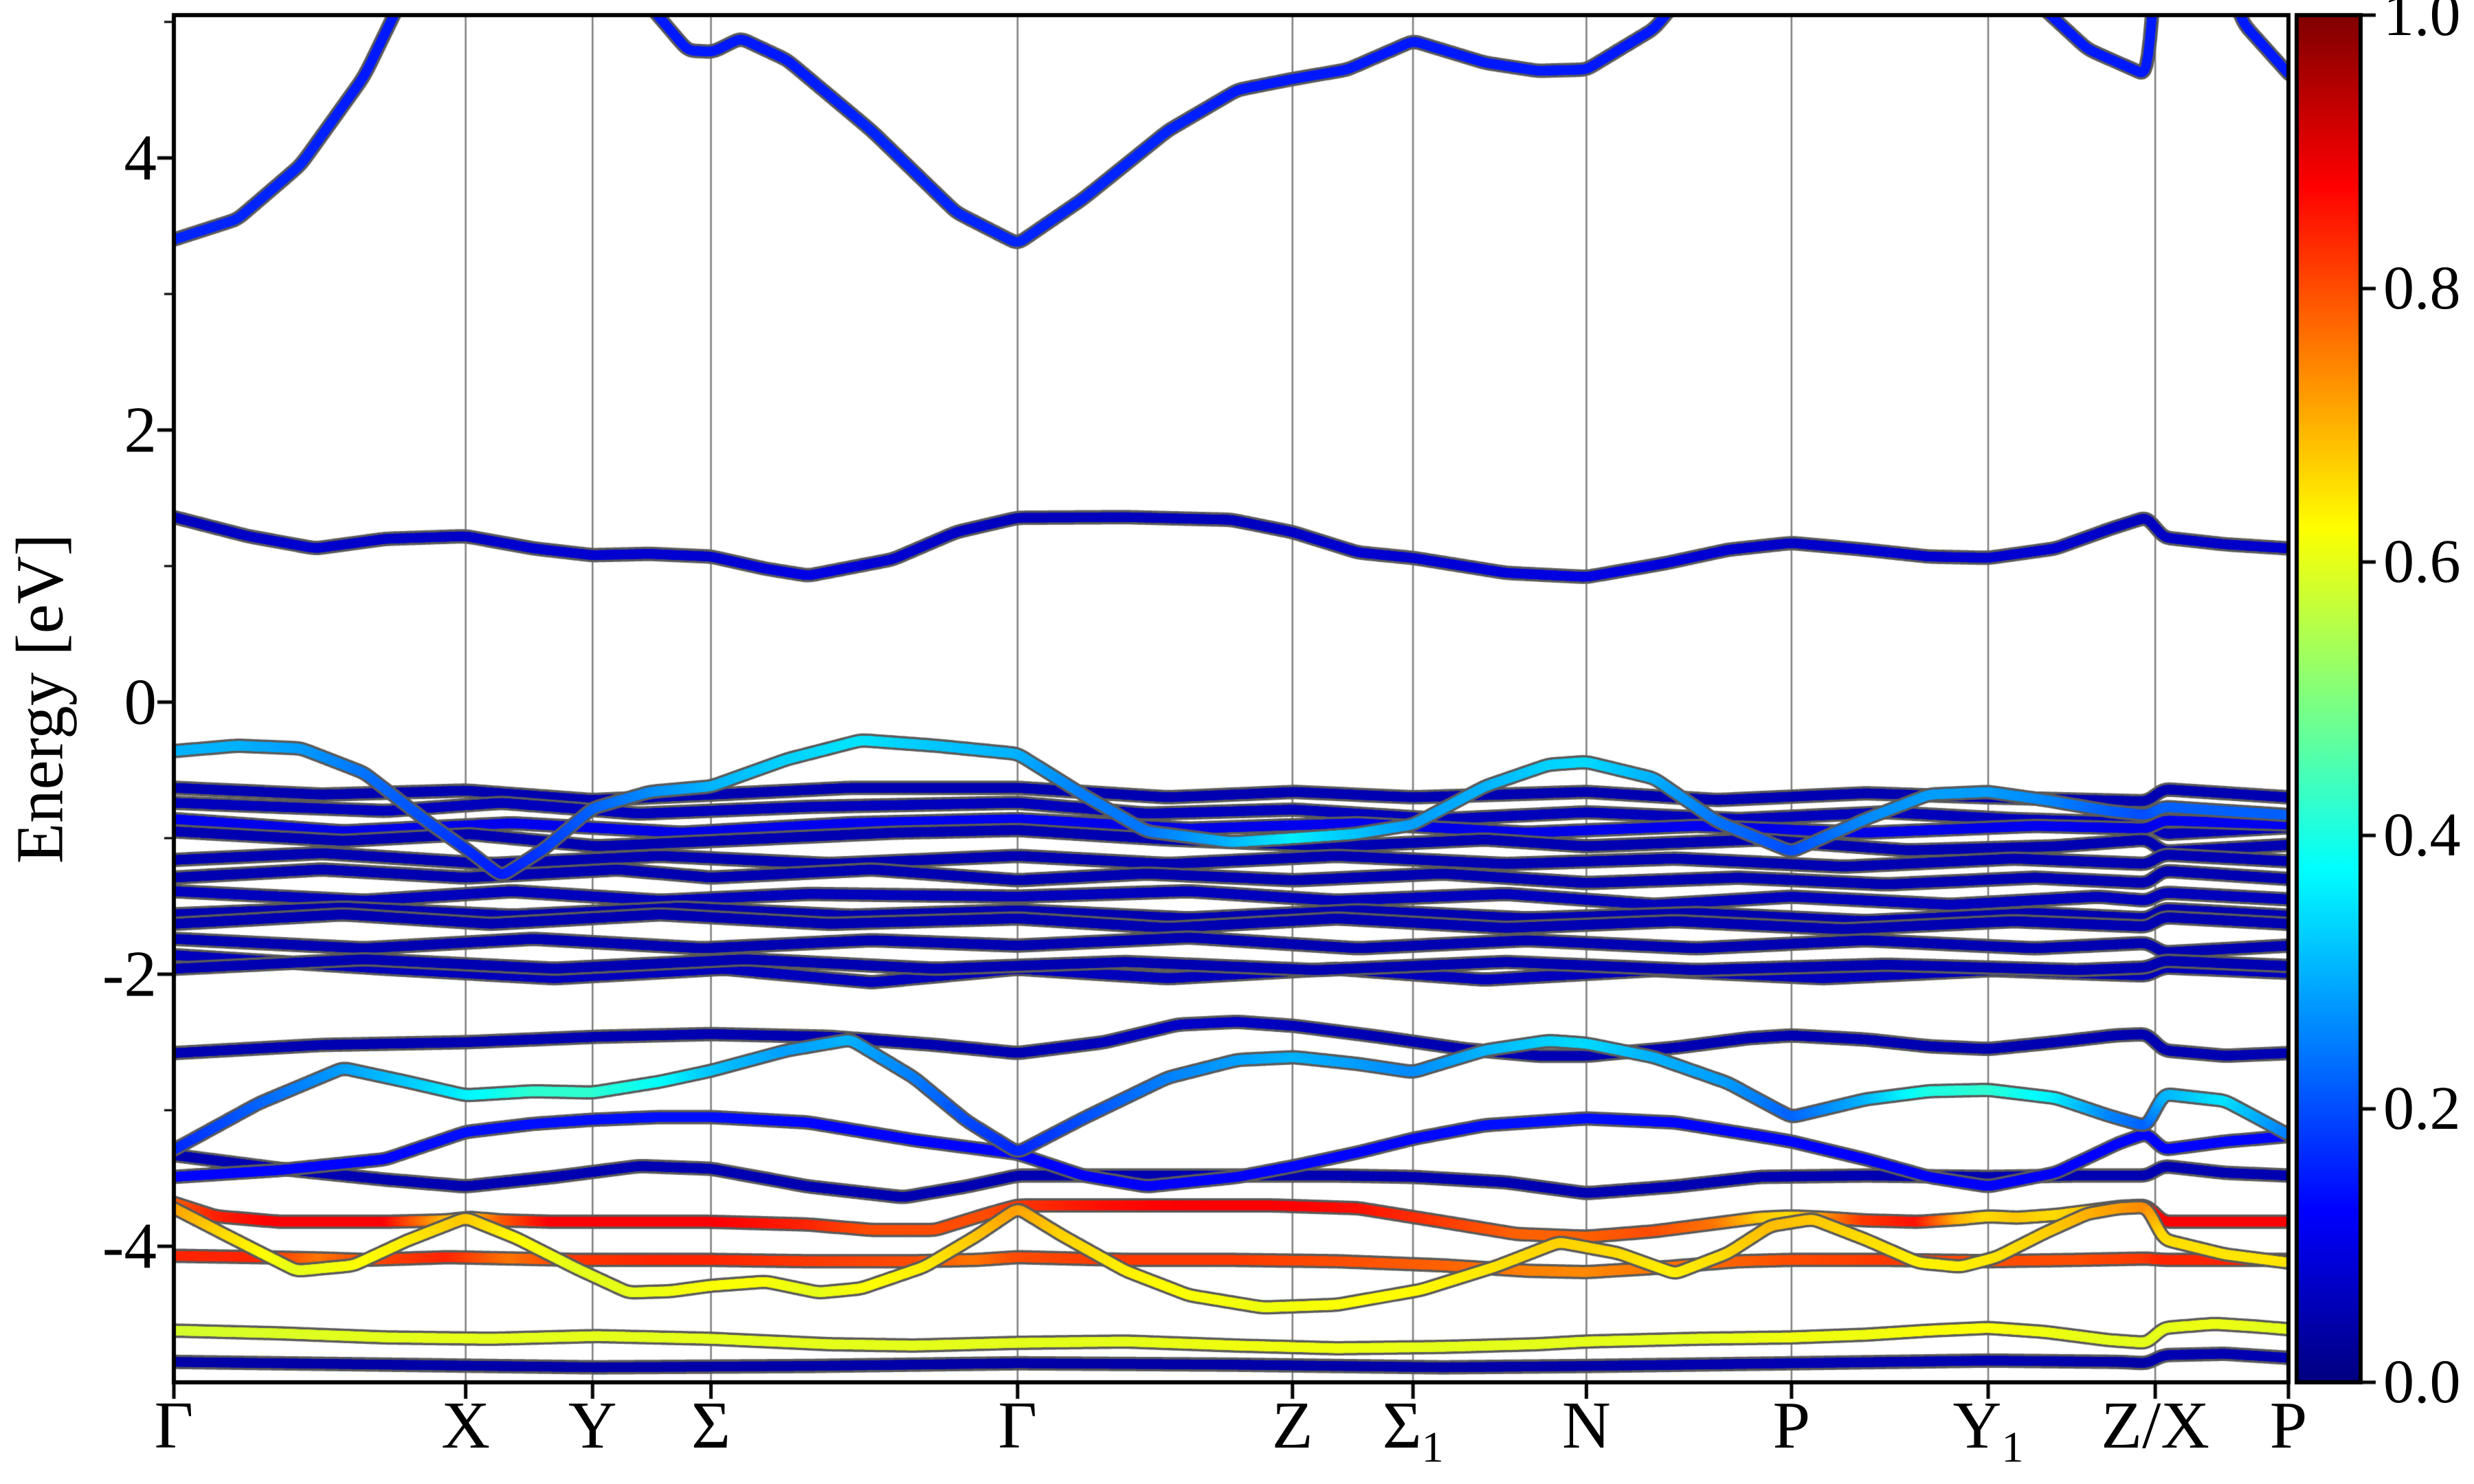 This screenshot has width=2474, height=1484. What do you see at coordinates (2155, 1426) in the screenshot?
I see `x-tick-label-Z/X: Z/X` at bounding box center [2155, 1426].